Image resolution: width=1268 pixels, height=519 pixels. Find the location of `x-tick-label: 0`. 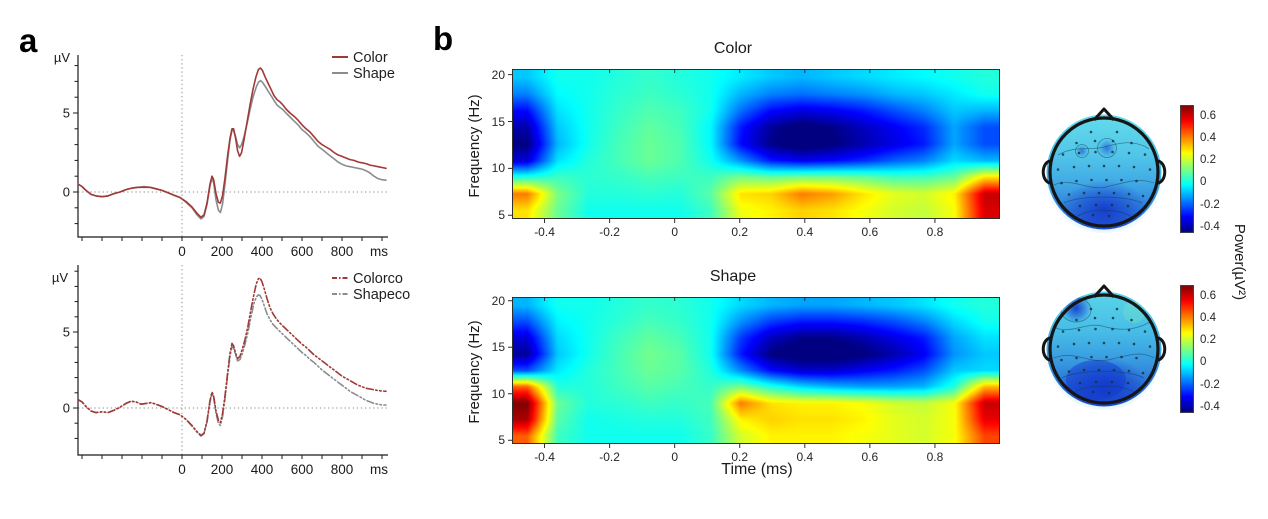

x-tick-label: 0 is located at coordinates (182, 469).